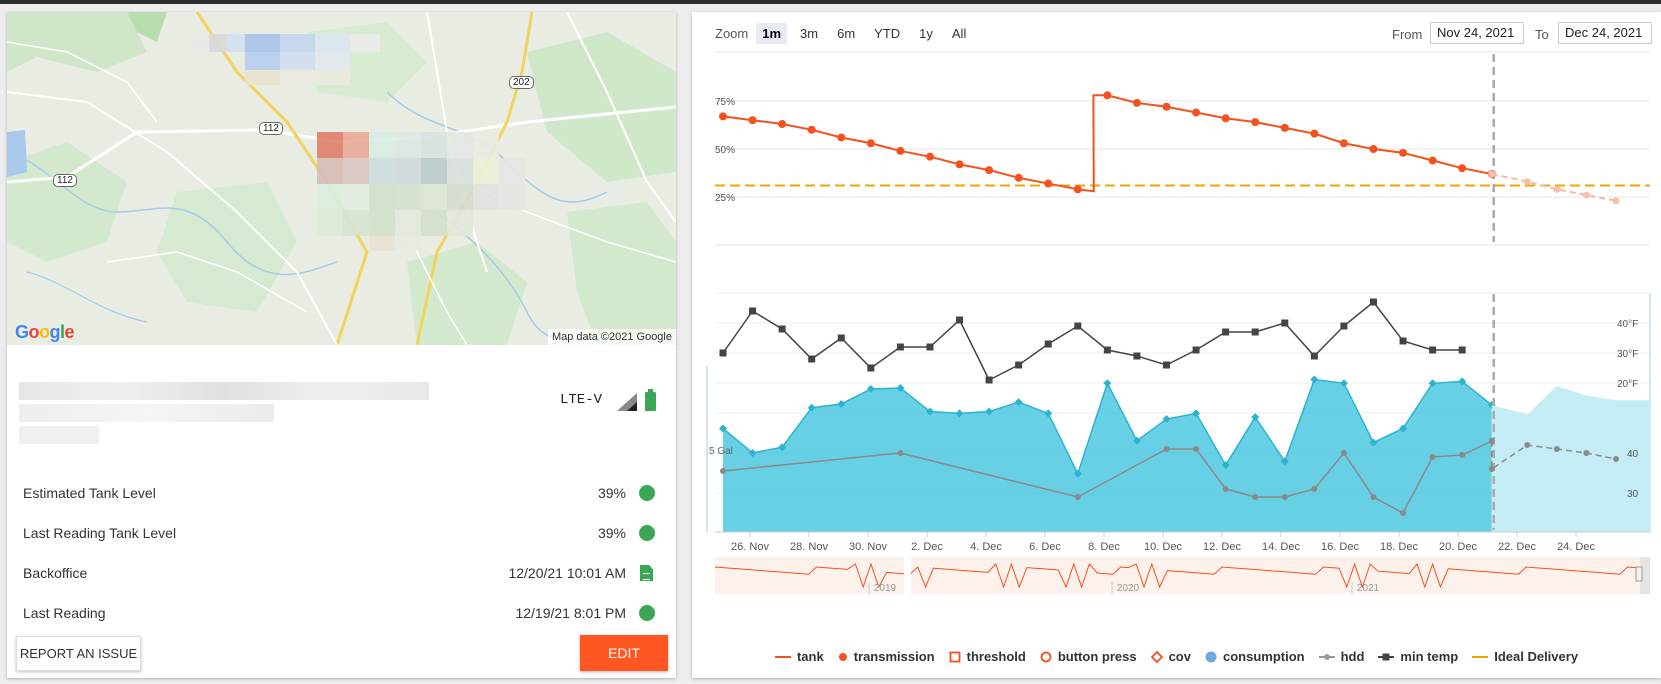  What do you see at coordinates (1107, 455) in the screenshot?
I see `consumption-area` at bounding box center [1107, 455].